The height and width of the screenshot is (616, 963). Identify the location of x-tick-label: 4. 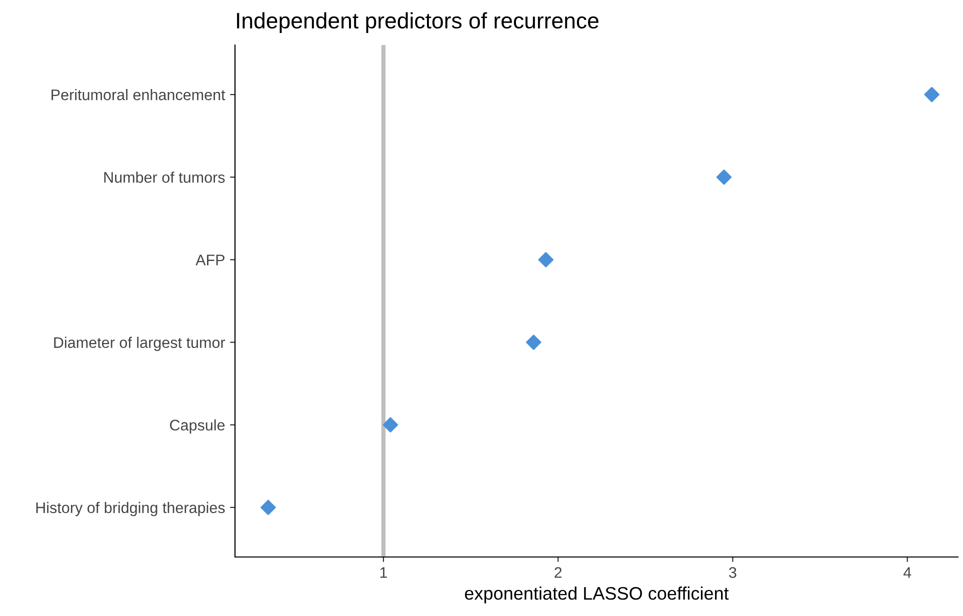
(907, 572).